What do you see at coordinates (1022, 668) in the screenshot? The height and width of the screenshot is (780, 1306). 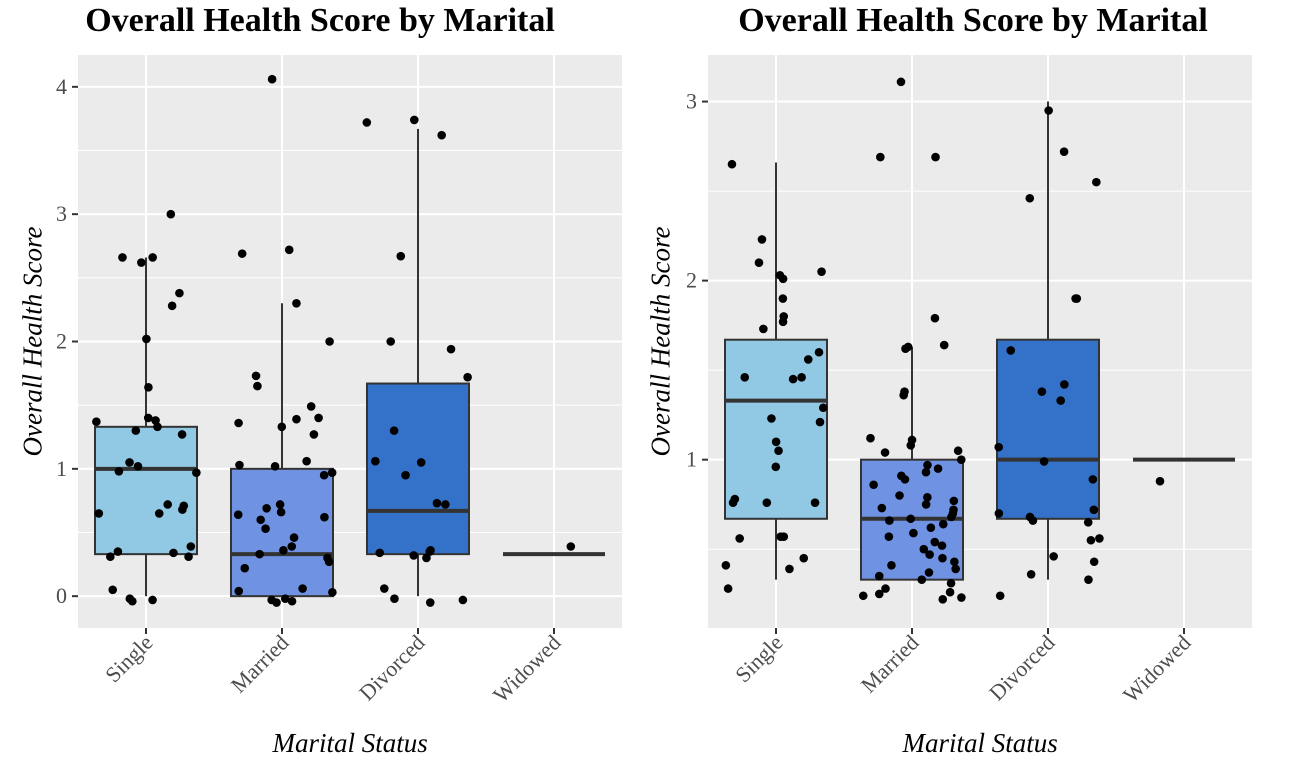 I see `x-tick-label: Divorced` at bounding box center [1022, 668].